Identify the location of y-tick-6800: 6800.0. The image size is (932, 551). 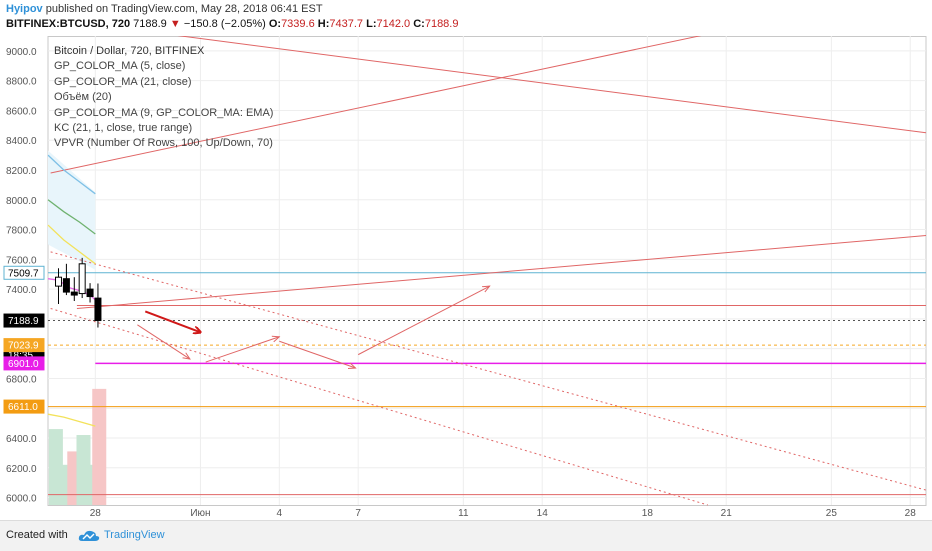
(21, 379).